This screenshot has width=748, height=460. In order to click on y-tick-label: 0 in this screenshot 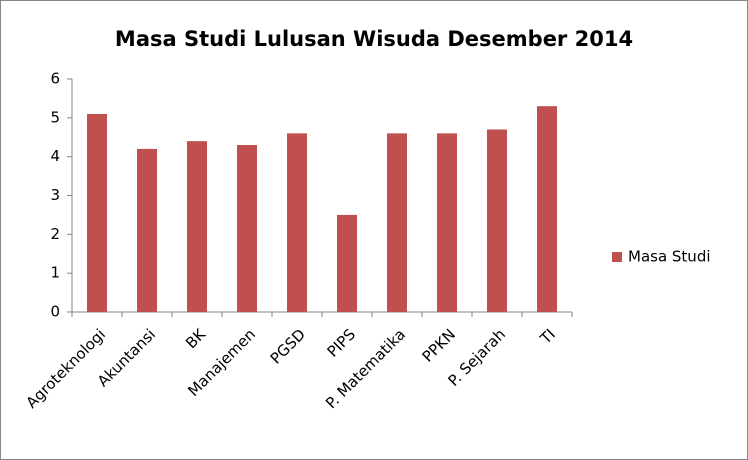, I will do `click(55, 312)`.